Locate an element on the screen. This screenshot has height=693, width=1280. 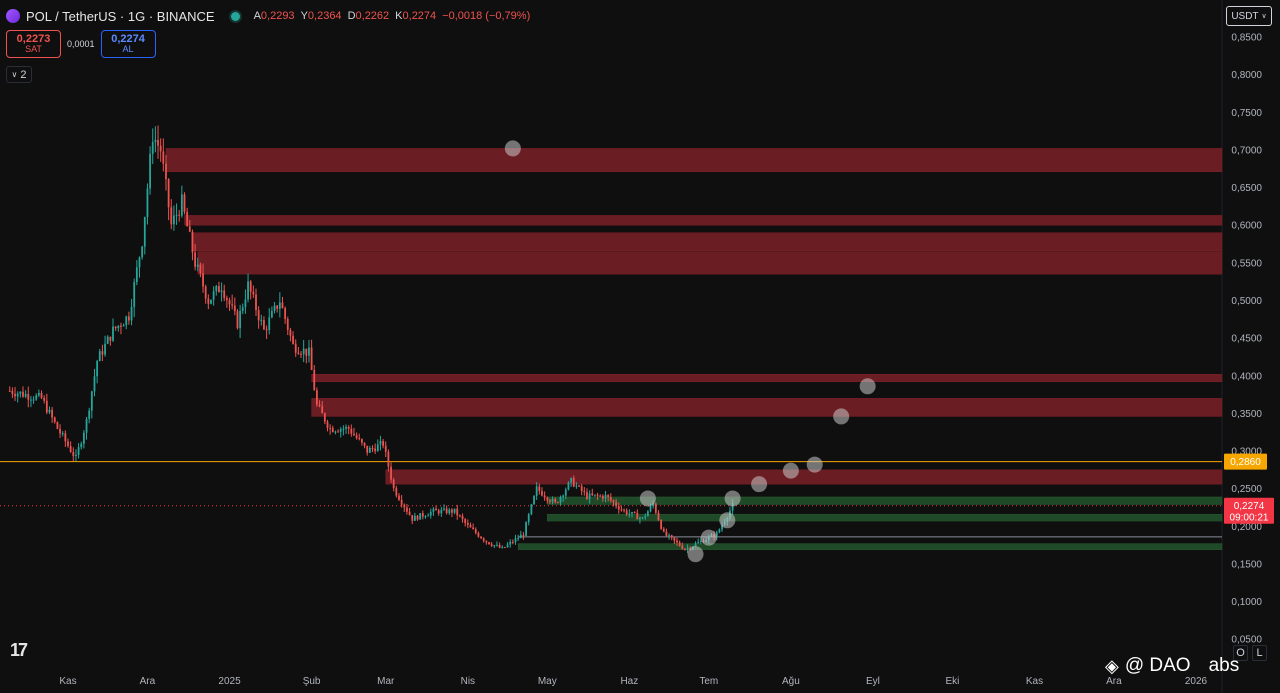
y-tick-label: 0,1500 is located at coordinates (1246, 564).